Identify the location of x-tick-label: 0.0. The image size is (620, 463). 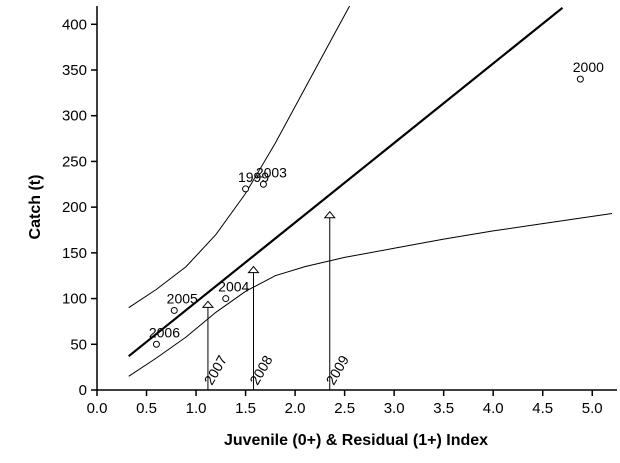
(97, 408).